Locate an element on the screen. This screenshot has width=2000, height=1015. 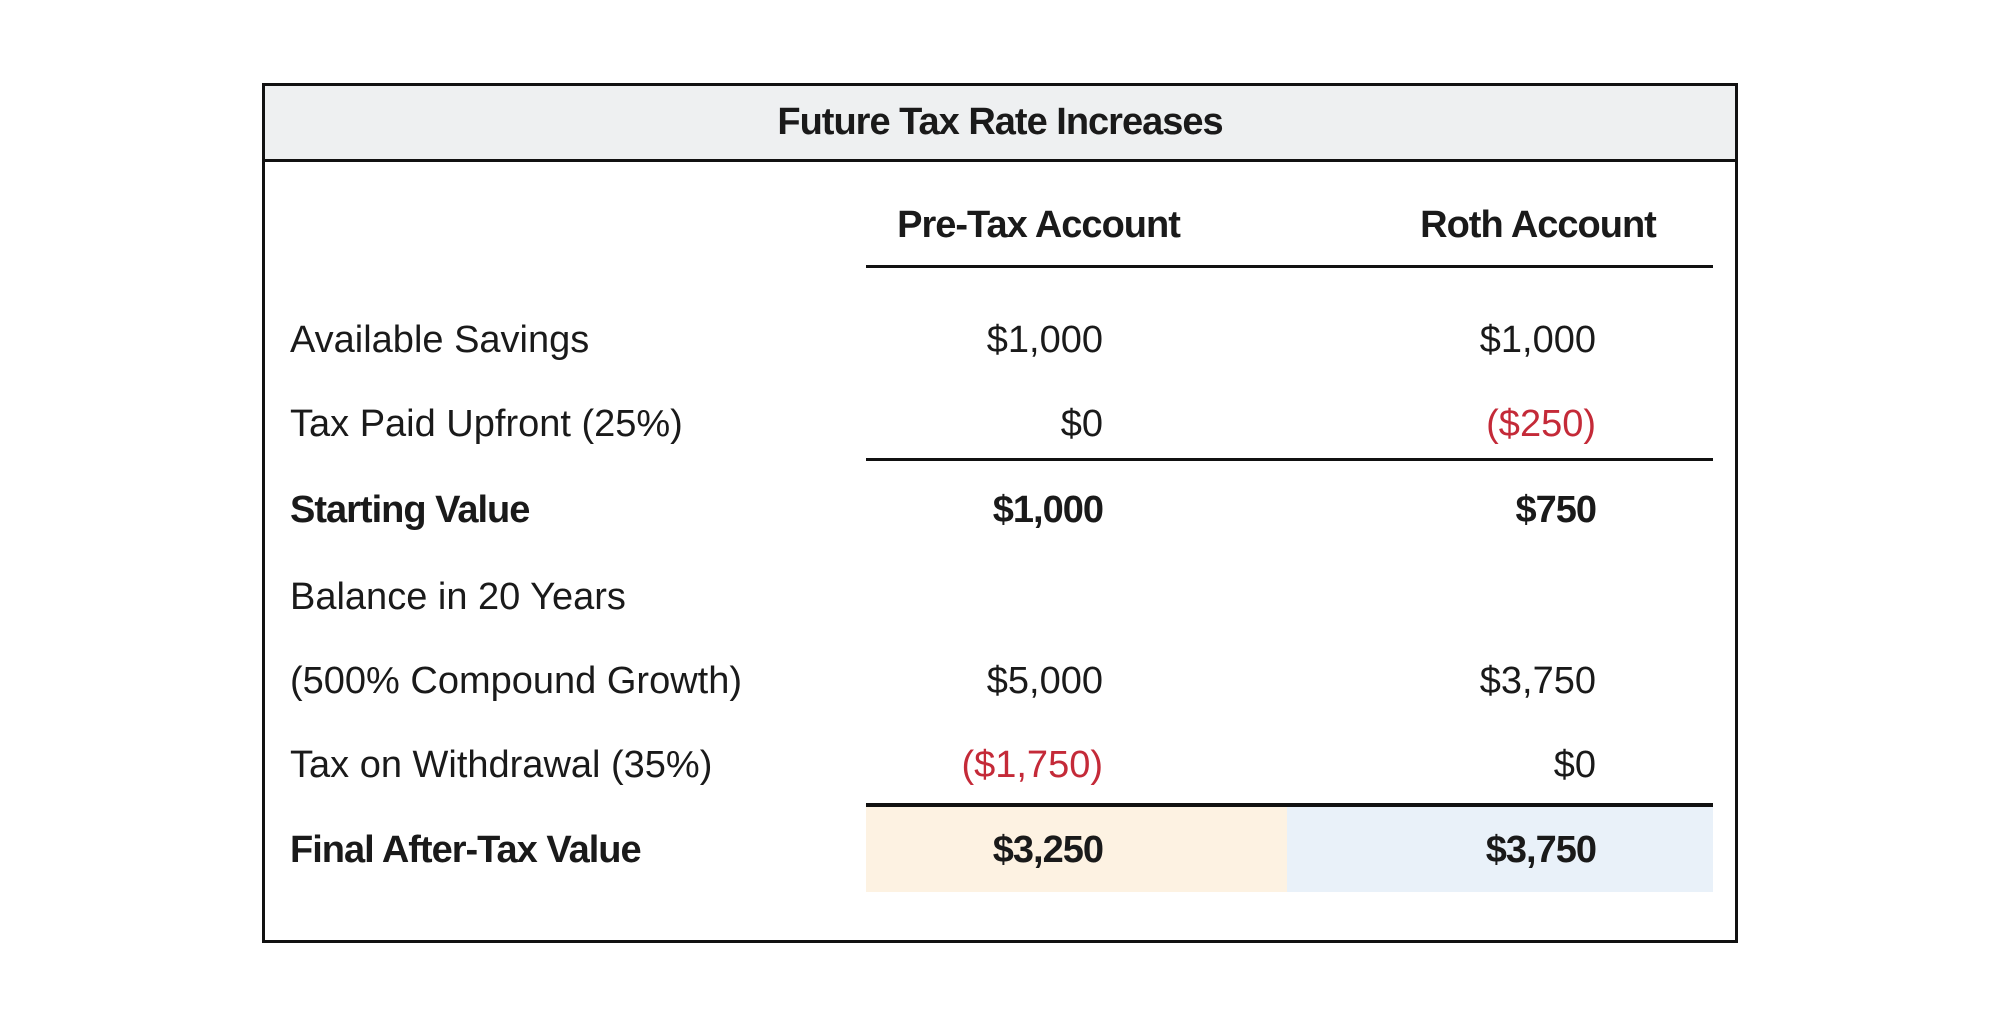
roth-final-highlight is located at coordinates (1500, 849).